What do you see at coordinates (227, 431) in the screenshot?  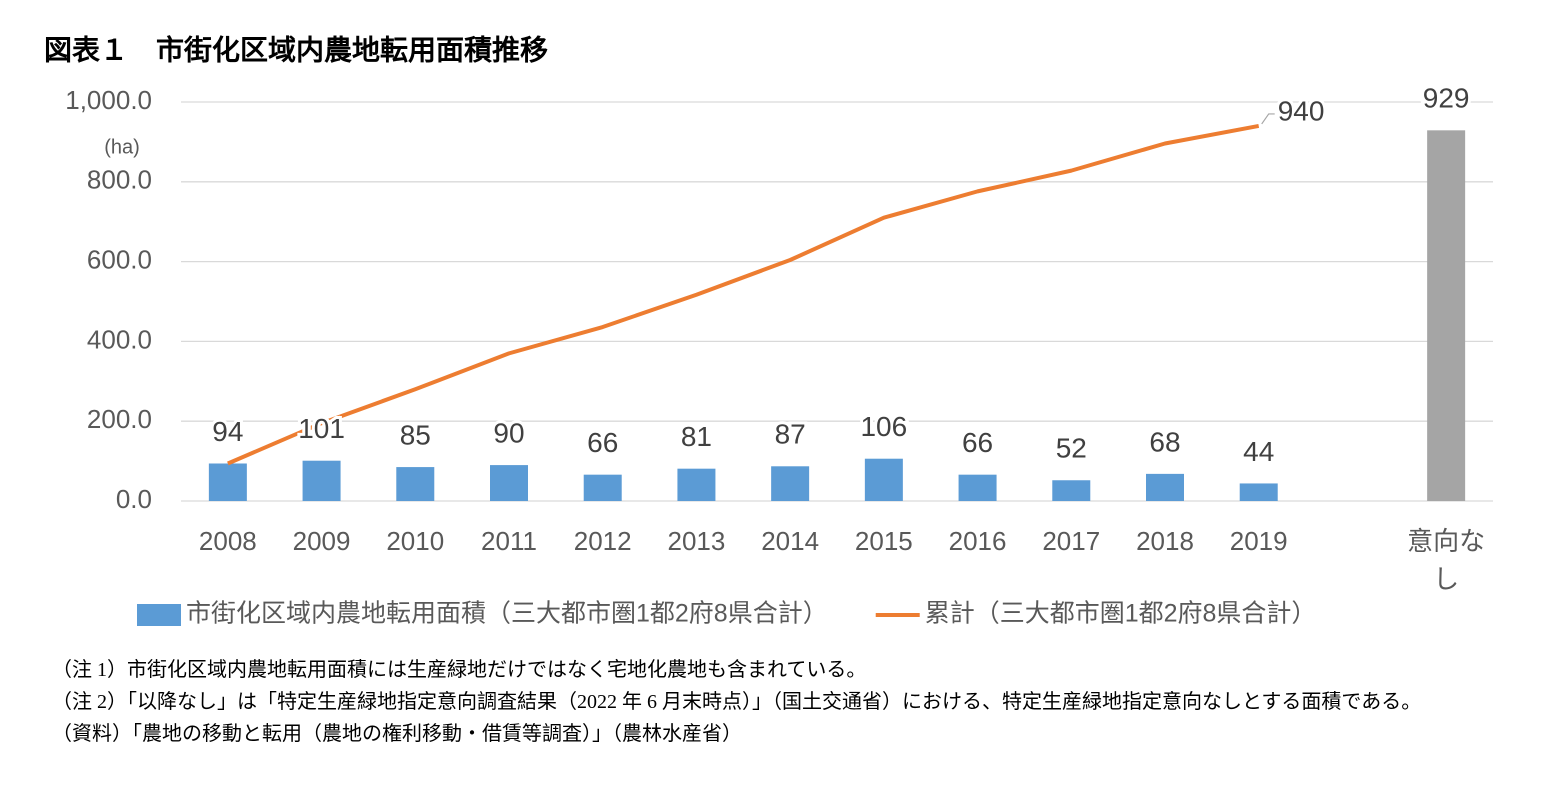 I see `data-label: 94` at bounding box center [227, 431].